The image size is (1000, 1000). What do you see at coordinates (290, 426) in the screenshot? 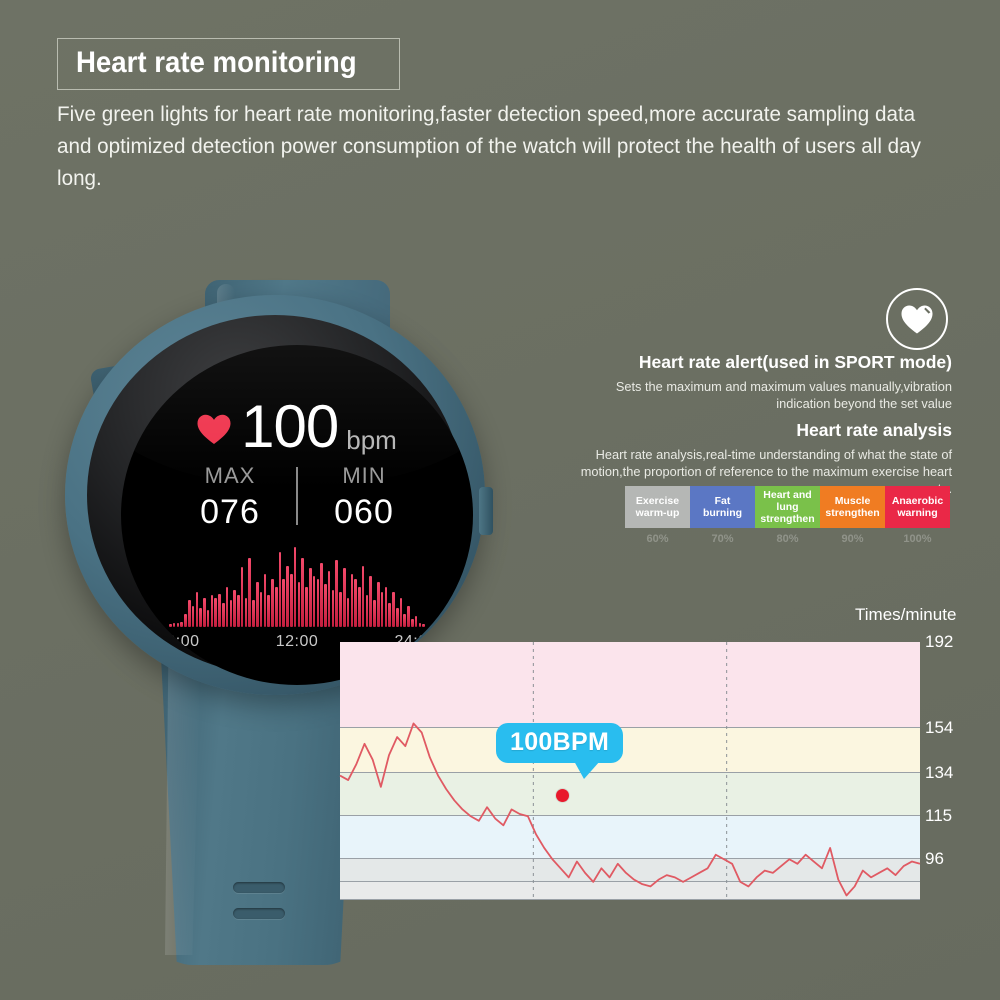
I see `bpm-value: 100` at bounding box center [290, 426].